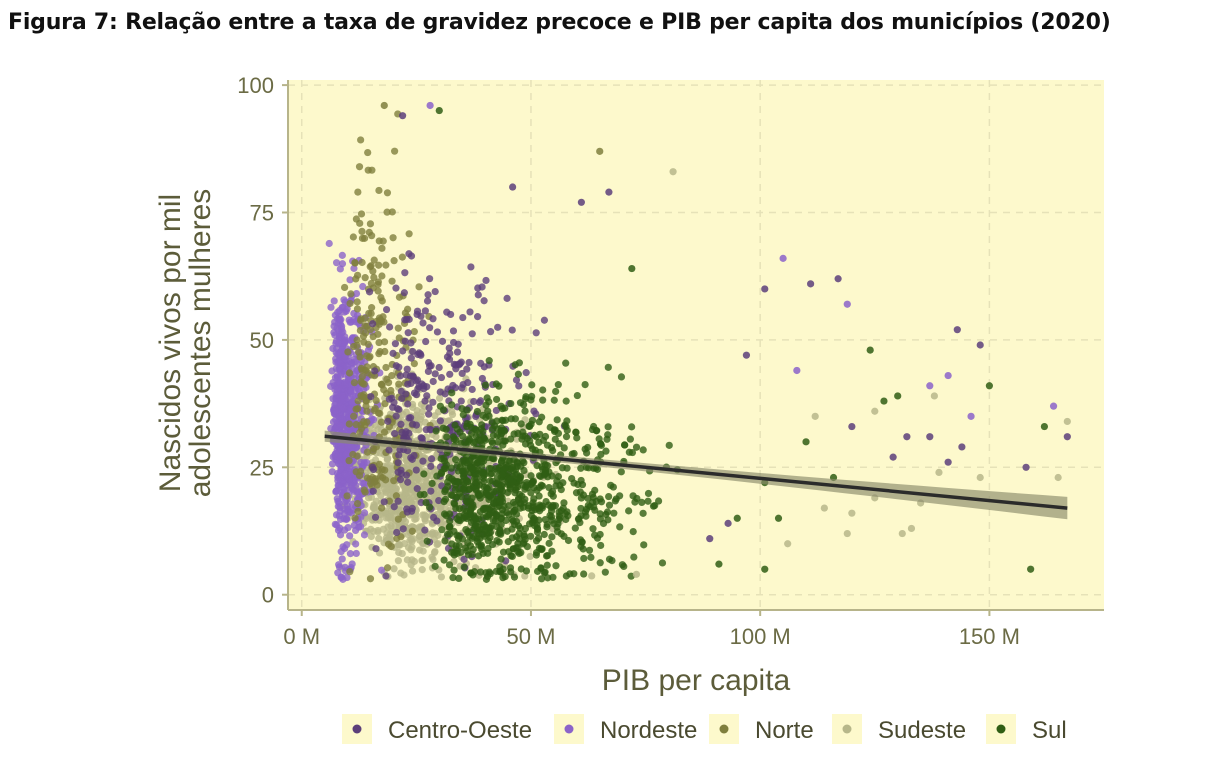 This screenshot has height=771, width=1218. I want to click on y-tick-label: 25, so click(262, 467).